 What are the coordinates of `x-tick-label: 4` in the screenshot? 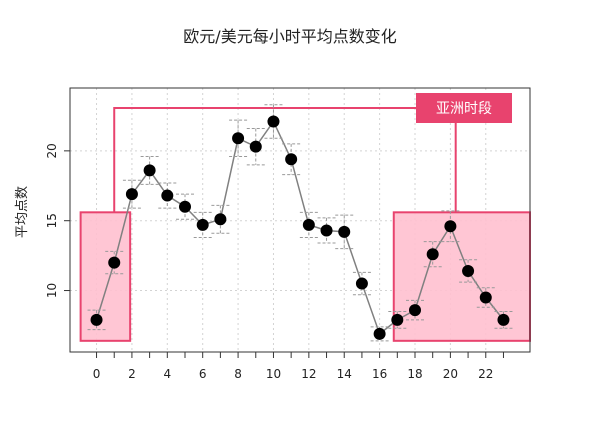 It's located at (167, 374).